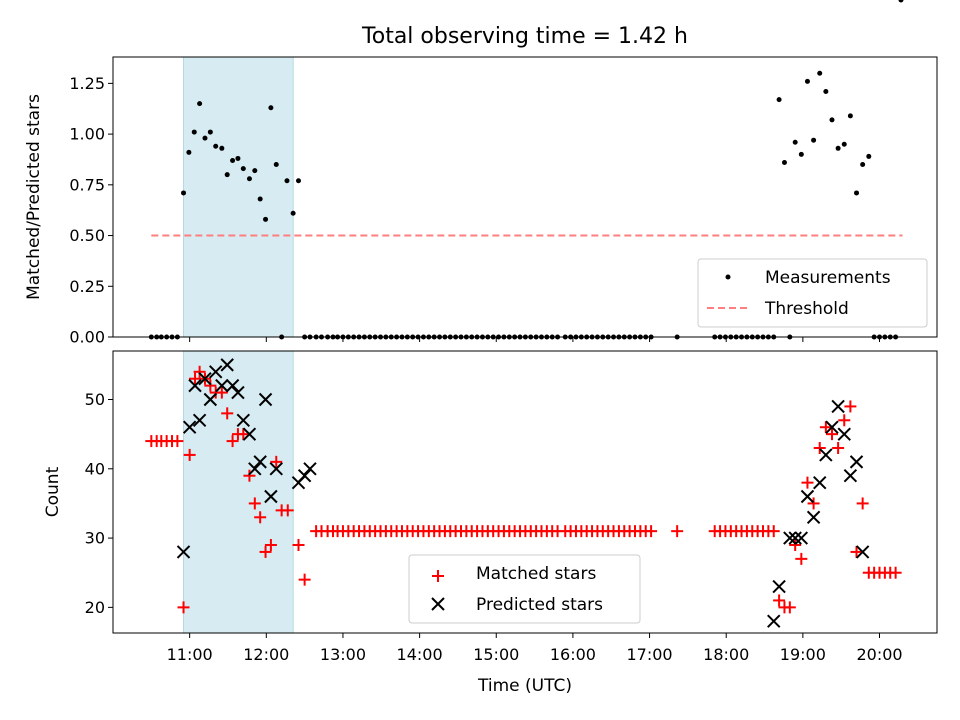 Image resolution: width=960 pixels, height=720 pixels. What do you see at coordinates (496, 654) in the screenshot?
I see `x-tick-label: 15:00` at bounding box center [496, 654].